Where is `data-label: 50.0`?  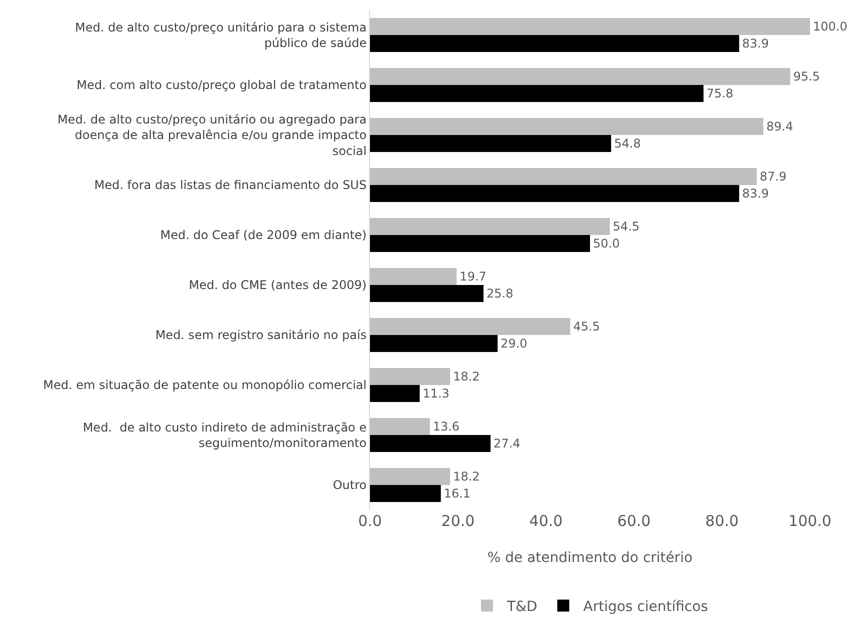 data-label: 50.0 is located at coordinates (606, 243).